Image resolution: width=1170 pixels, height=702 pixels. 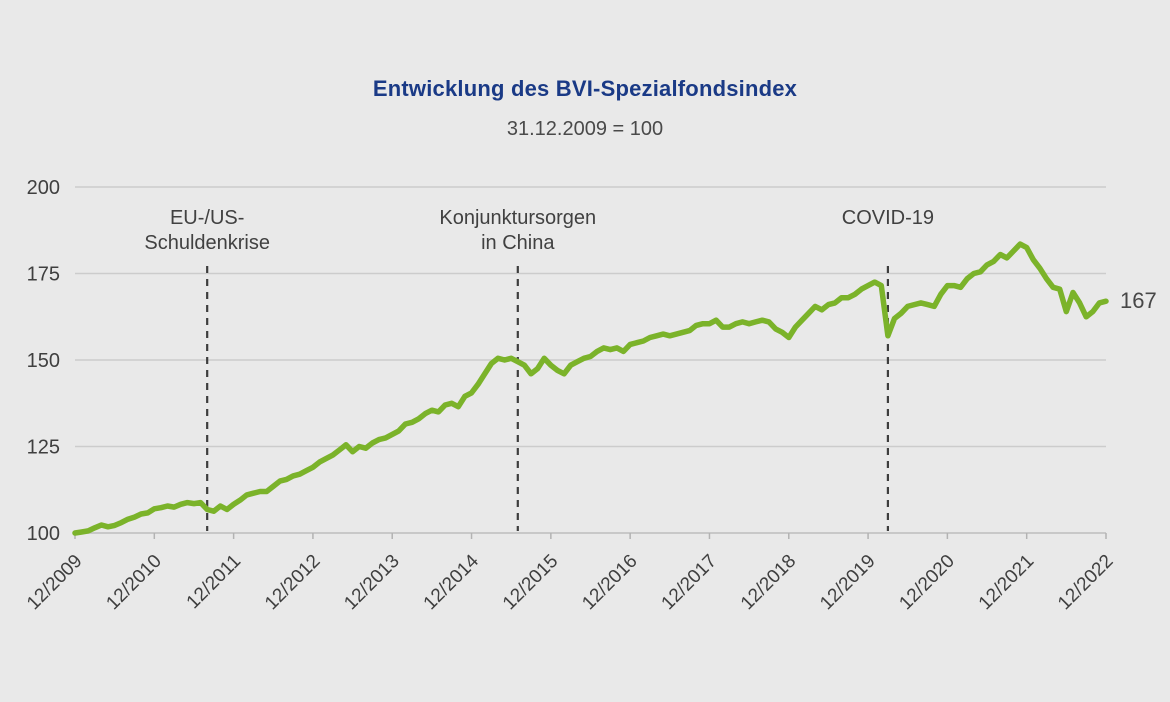 I want to click on x-tick-label: 12/2016, so click(x=609, y=582).